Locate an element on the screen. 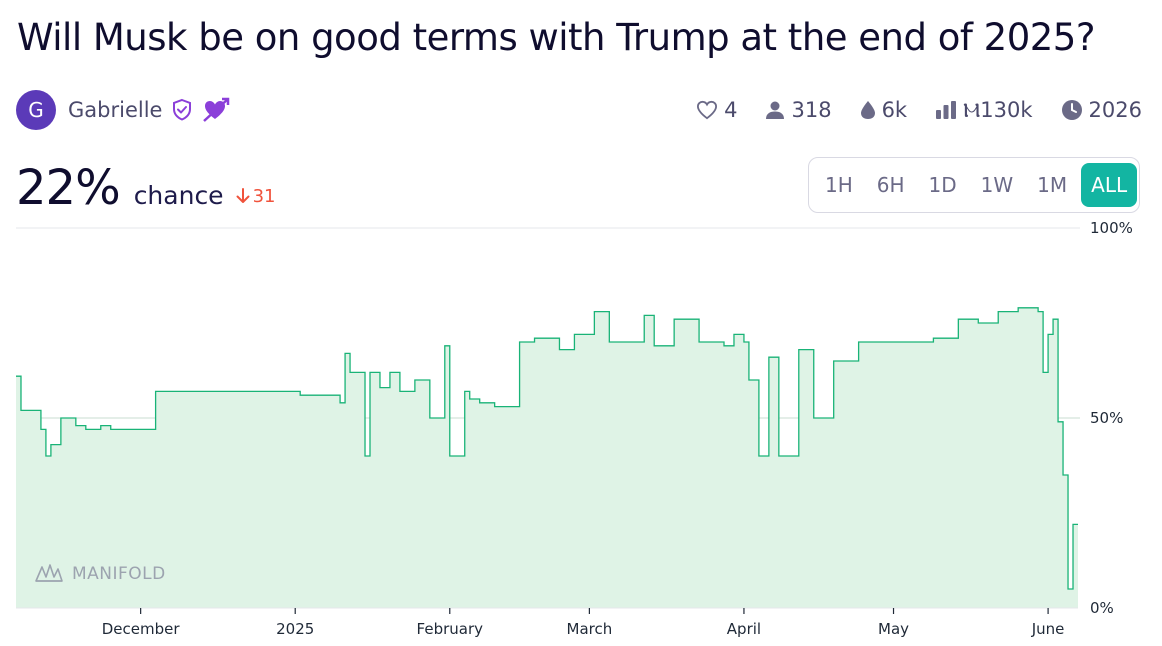 This screenshot has width=1162, height=646. likes-stat: 4 is located at coordinates (716, 110).